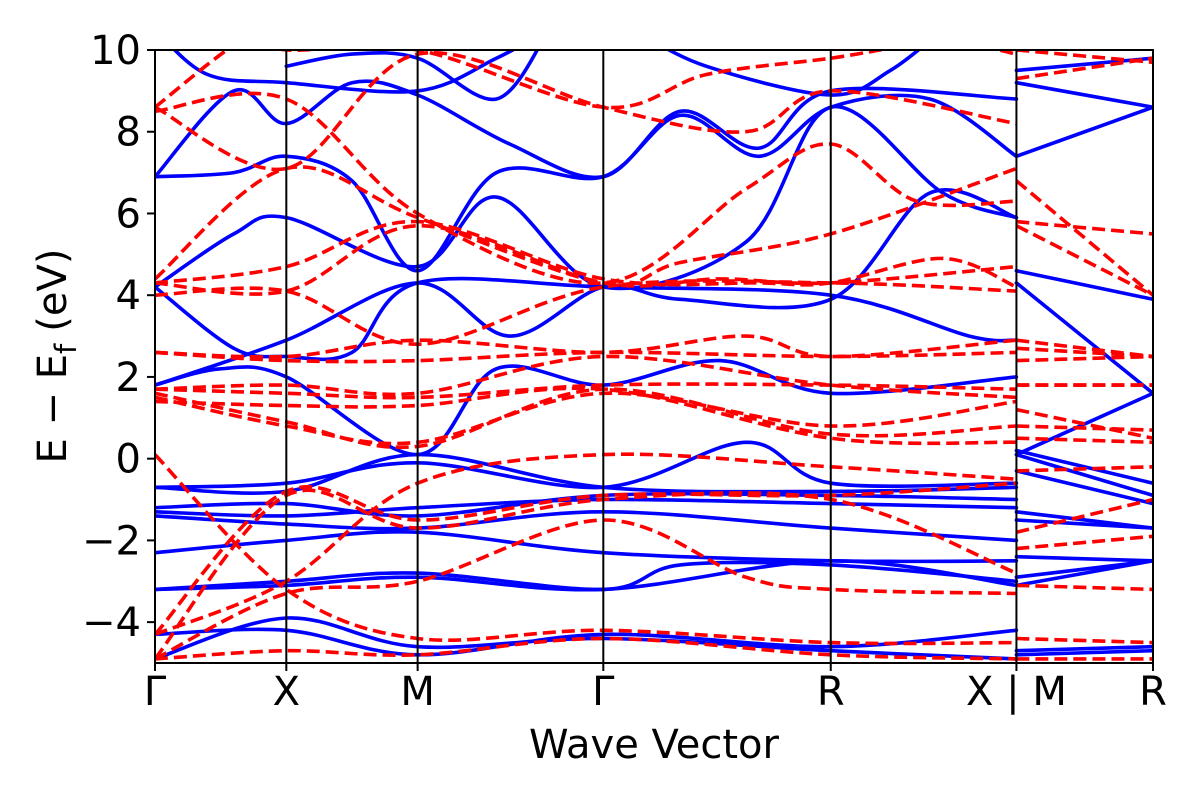  What do you see at coordinates (1016, 692) in the screenshot?
I see `x-tick-label: X | M` at bounding box center [1016, 692].